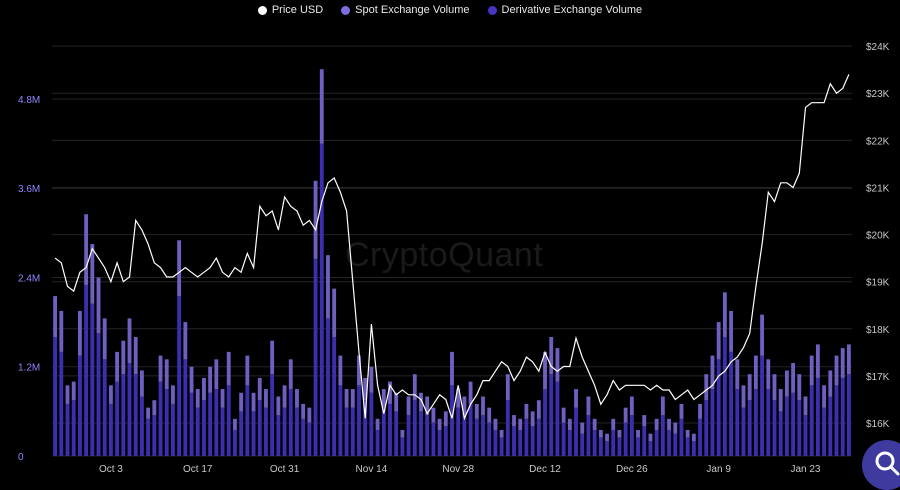 The width and height of the screenshot is (900, 490). Describe the element at coordinates (878, 283) in the screenshot. I see `y-right-tick-label: $19K` at that location.